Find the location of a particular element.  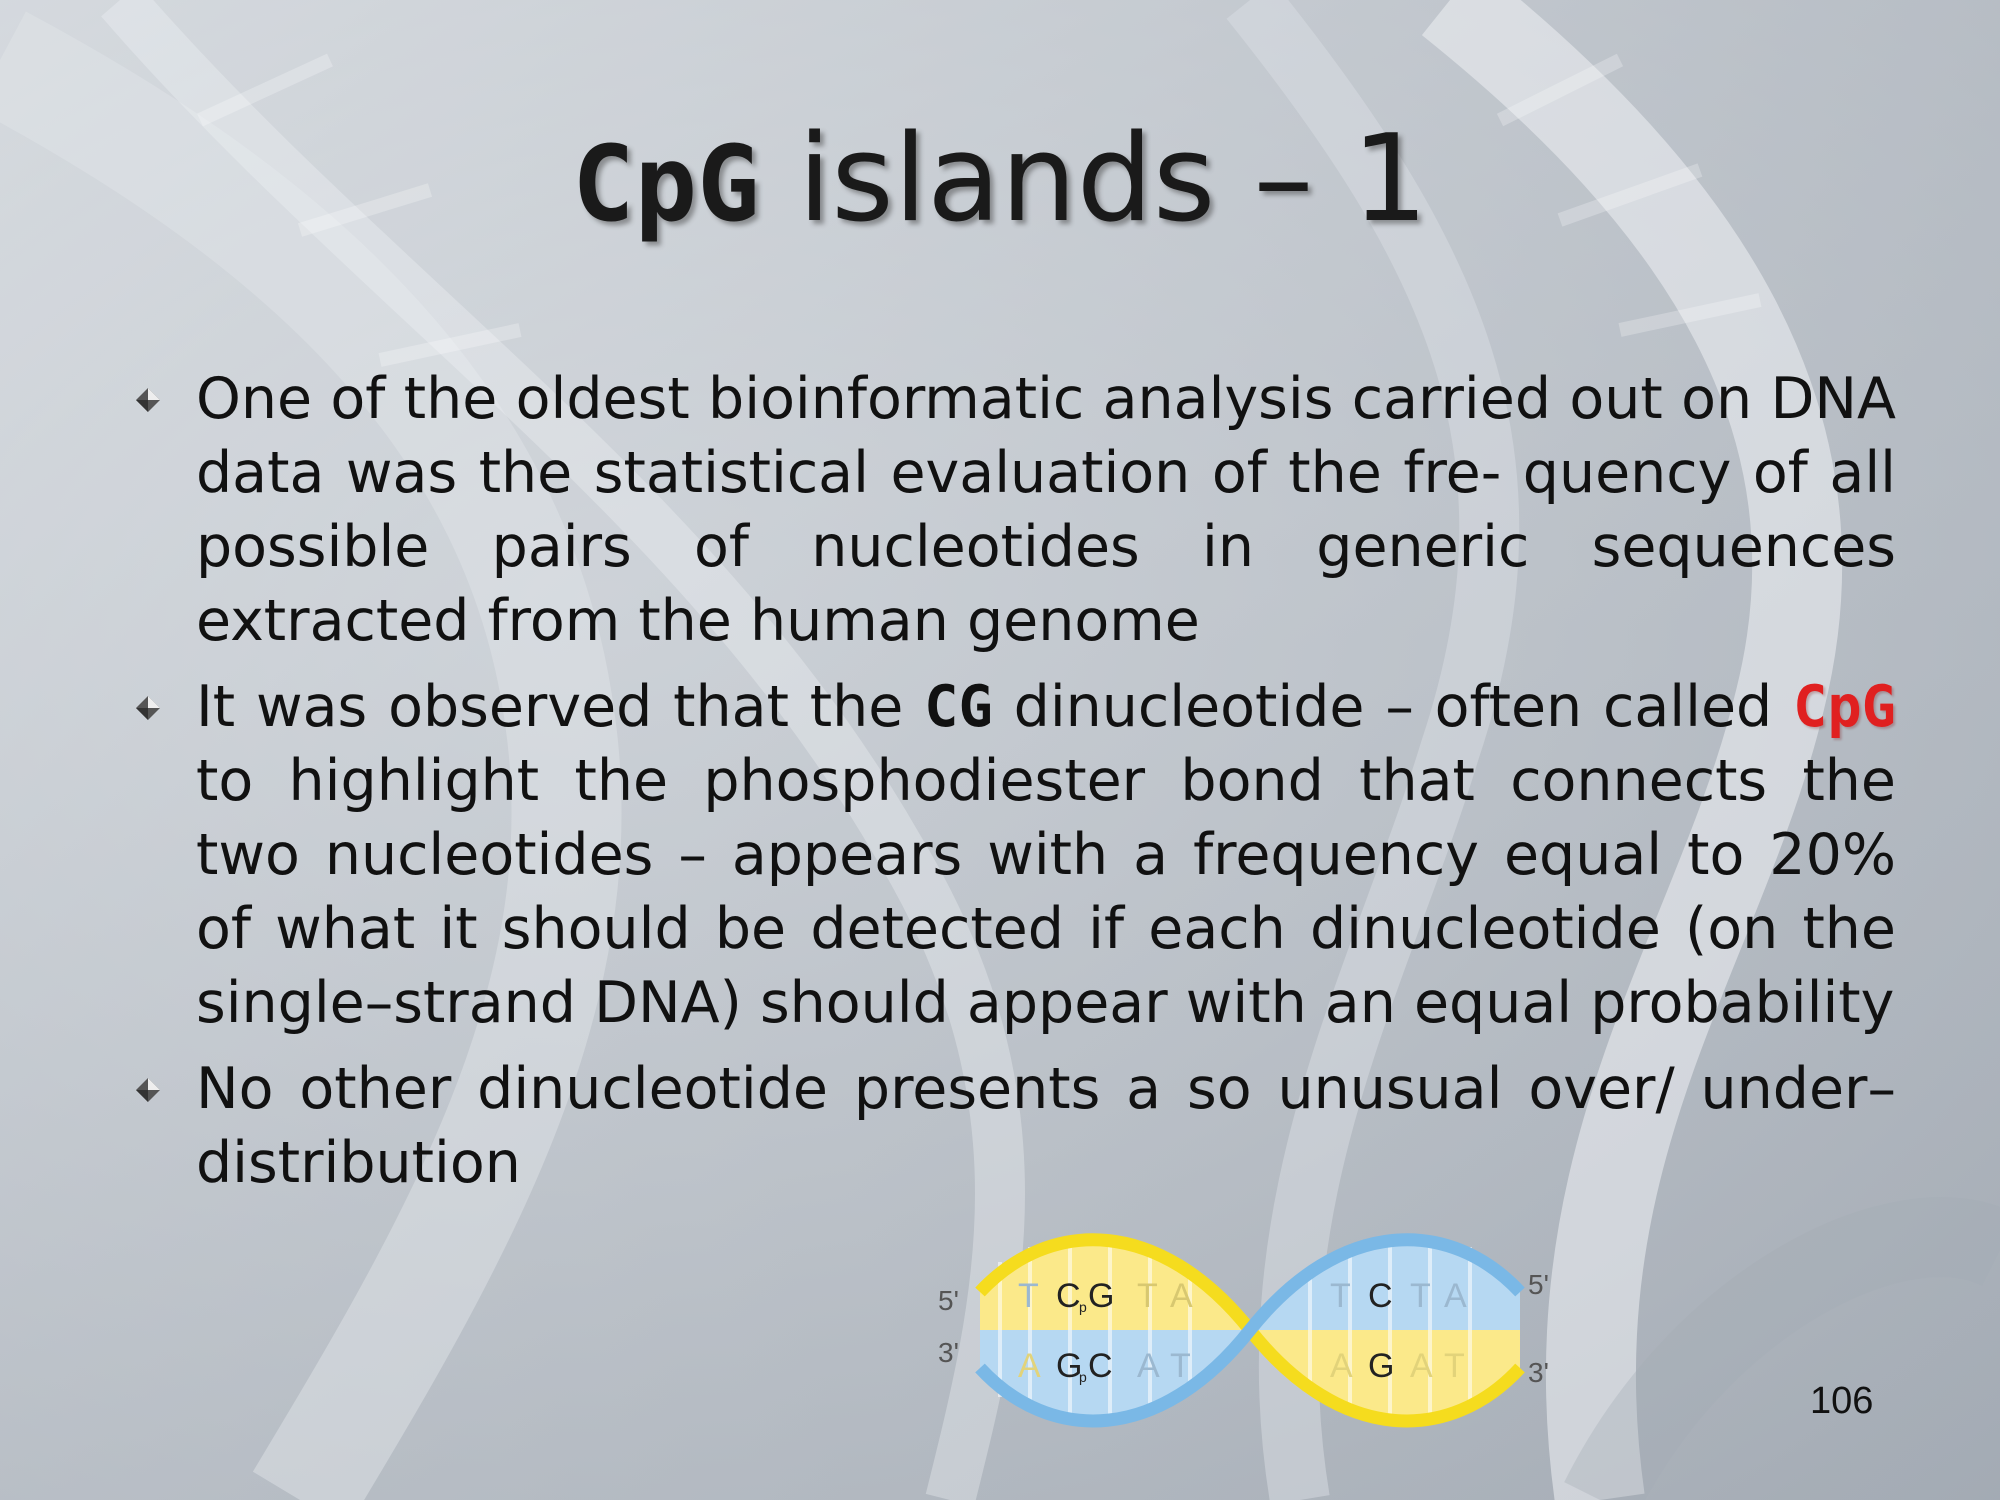

right-bottom-label: 3' is located at coordinates (1538, 1372).